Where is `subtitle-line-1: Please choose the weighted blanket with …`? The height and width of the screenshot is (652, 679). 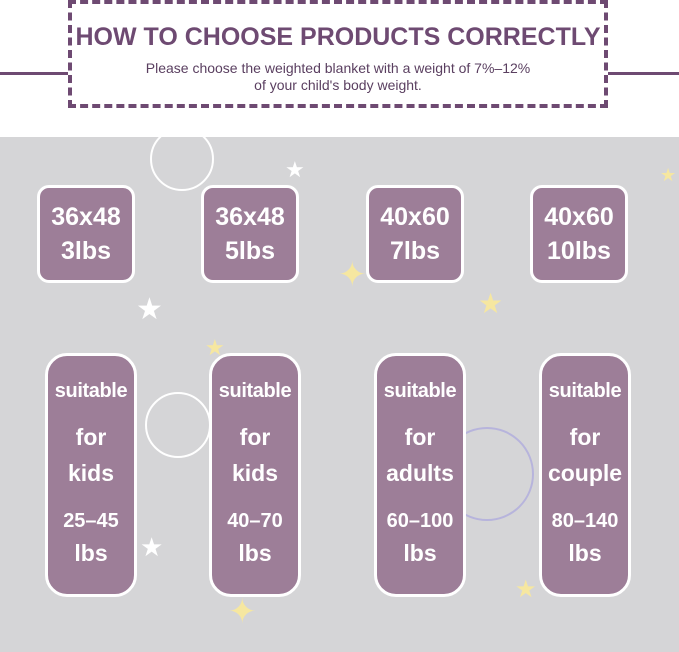
subtitle-line-1: Please choose the weighted blanket with … is located at coordinates (338, 68).